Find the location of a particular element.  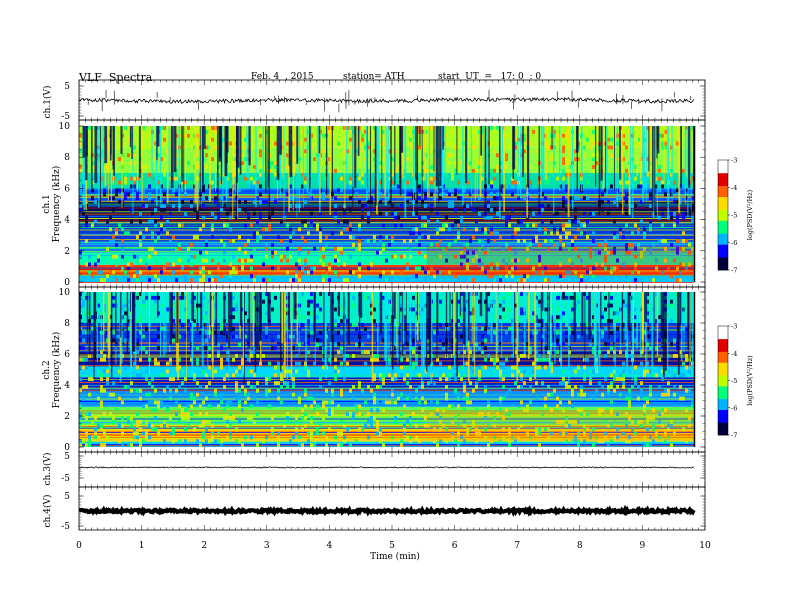

x-tick-label: 2 is located at coordinates (204, 546).